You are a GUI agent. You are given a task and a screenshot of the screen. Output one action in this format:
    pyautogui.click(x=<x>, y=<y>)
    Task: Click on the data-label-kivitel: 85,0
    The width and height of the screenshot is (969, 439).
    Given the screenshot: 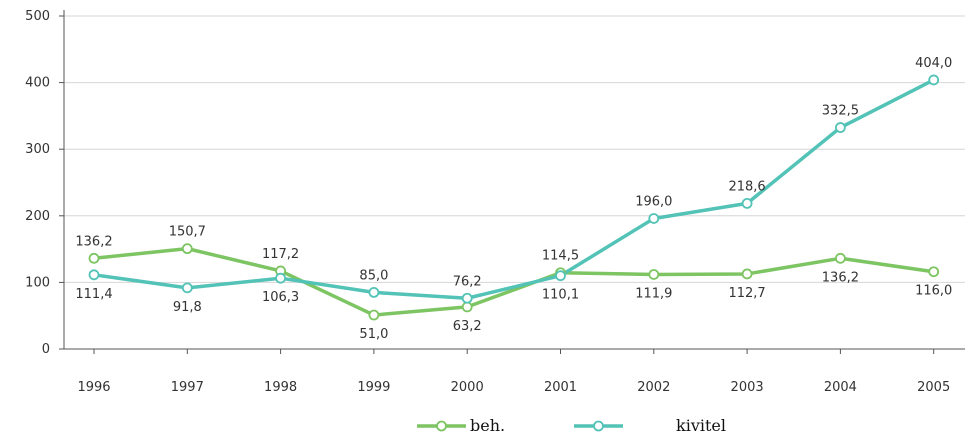 What is the action you would take?
    pyautogui.click(x=373, y=275)
    